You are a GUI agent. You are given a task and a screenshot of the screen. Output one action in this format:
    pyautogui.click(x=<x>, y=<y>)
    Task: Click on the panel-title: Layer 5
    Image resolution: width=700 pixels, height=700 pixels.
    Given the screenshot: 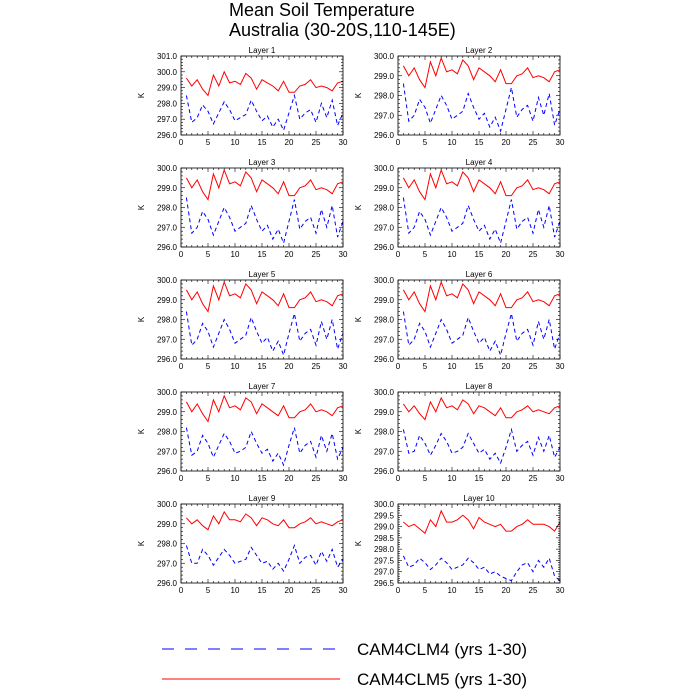 What is the action you would take?
    pyautogui.click(x=262, y=274)
    